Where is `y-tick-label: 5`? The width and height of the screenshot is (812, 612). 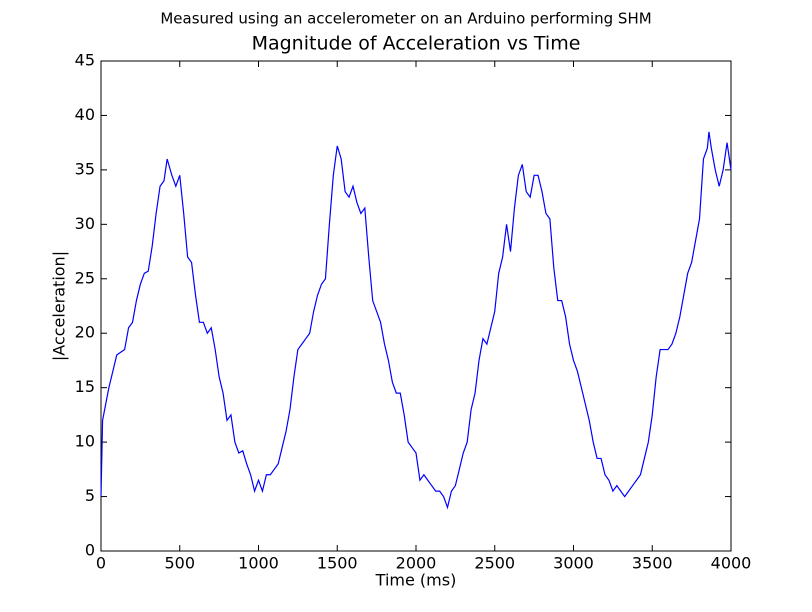 y-tick-label: 5 is located at coordinates (90, 495).